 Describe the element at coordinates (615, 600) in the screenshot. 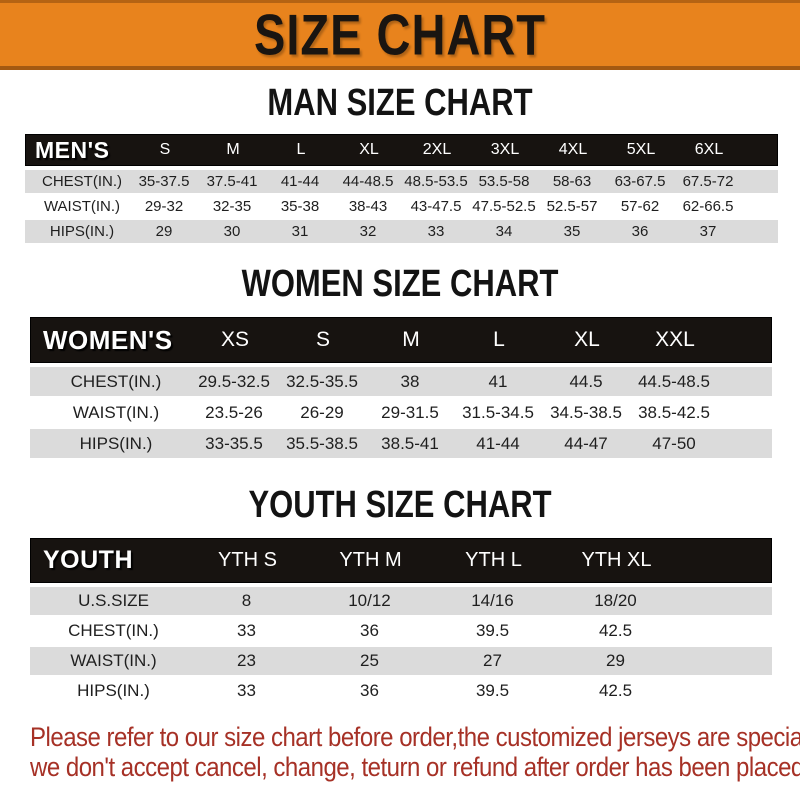

I see `size-value: 18/20` at that location.